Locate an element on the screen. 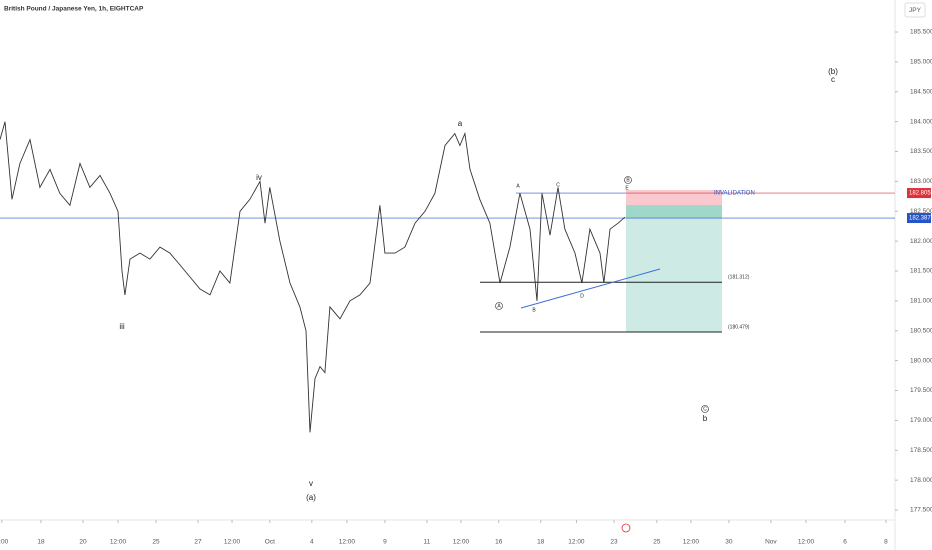 Image resolution: width=932 pixels, height=550 pixels. currency: JPY is located at coordinates (915, 10).